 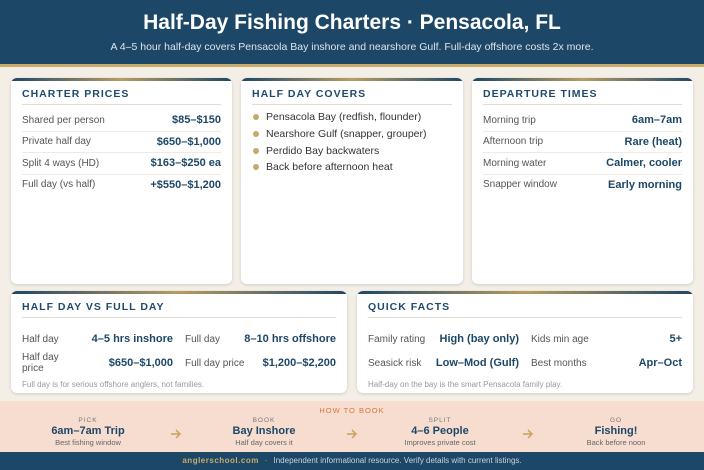 I want to click on label: Morning trip, so click(x=509, y=120).